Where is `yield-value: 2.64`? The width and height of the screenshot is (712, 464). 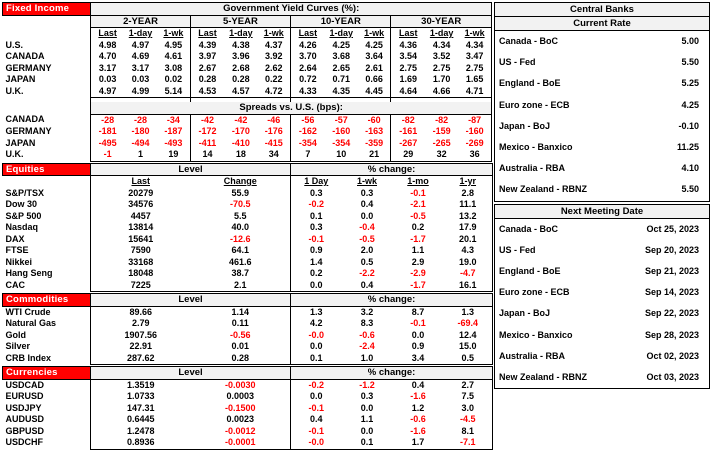 yield-value: 2.64 is located at coordinates (307, 68).